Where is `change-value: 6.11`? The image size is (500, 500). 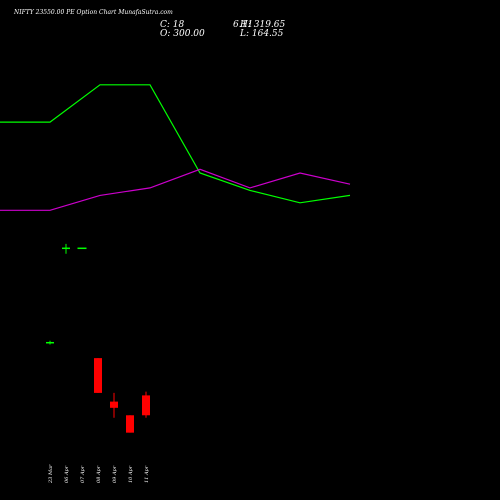
change-value: 6.11 is located at coordinates (243, 25).